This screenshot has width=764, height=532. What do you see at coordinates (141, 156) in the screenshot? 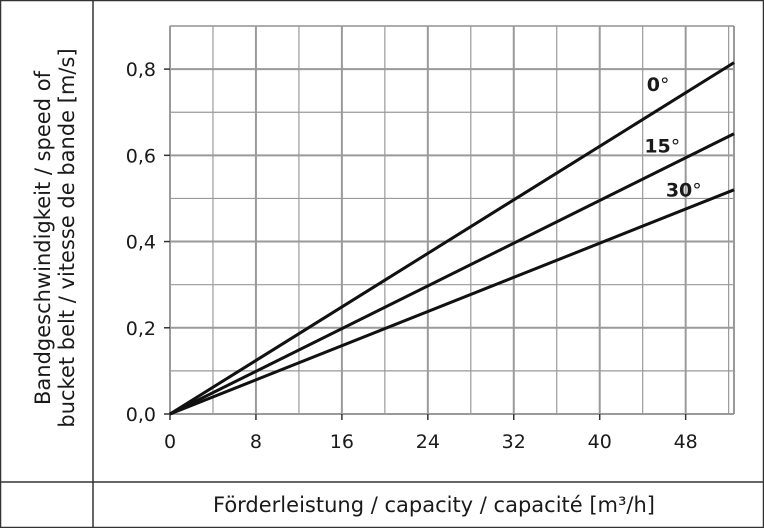
I see `y-tick-label: 0,6` at bounding box center [141, 156].